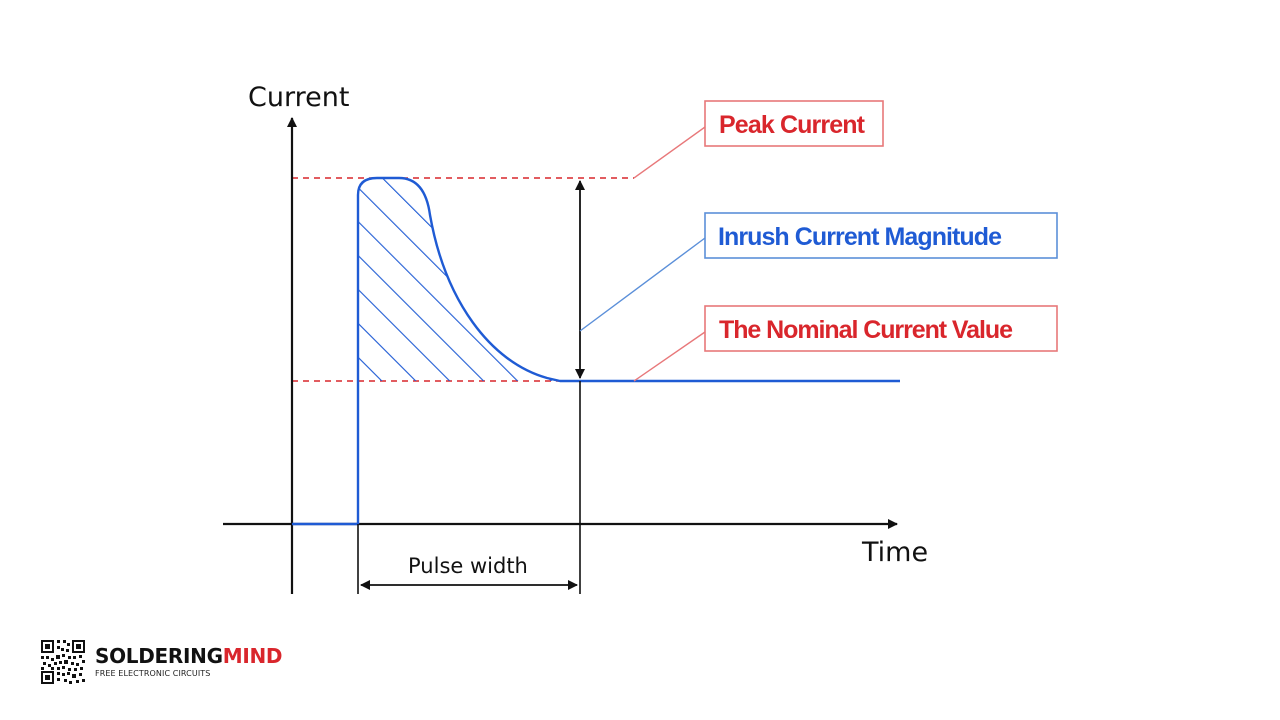 Image resolution: width=1280 pixels, height=720 pixels. I want to click on brand-text: SOLDERINGMIND FREE ELECTRONIC CIRCUITS, so click(189, 661).